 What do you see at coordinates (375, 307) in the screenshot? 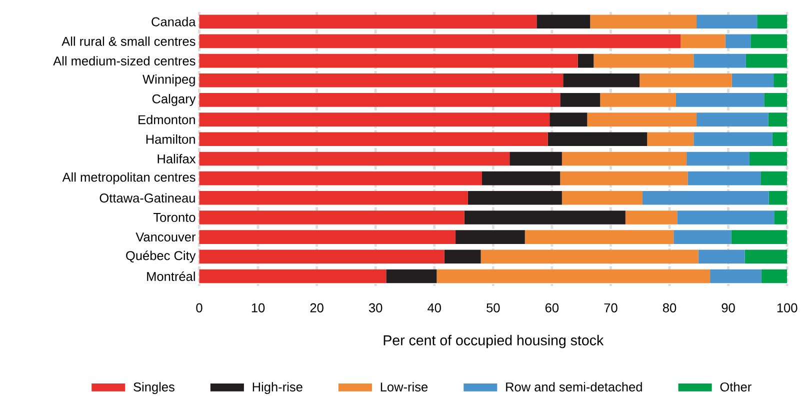
I see `x-tick-label: 30` at bounding box center [375, 307].